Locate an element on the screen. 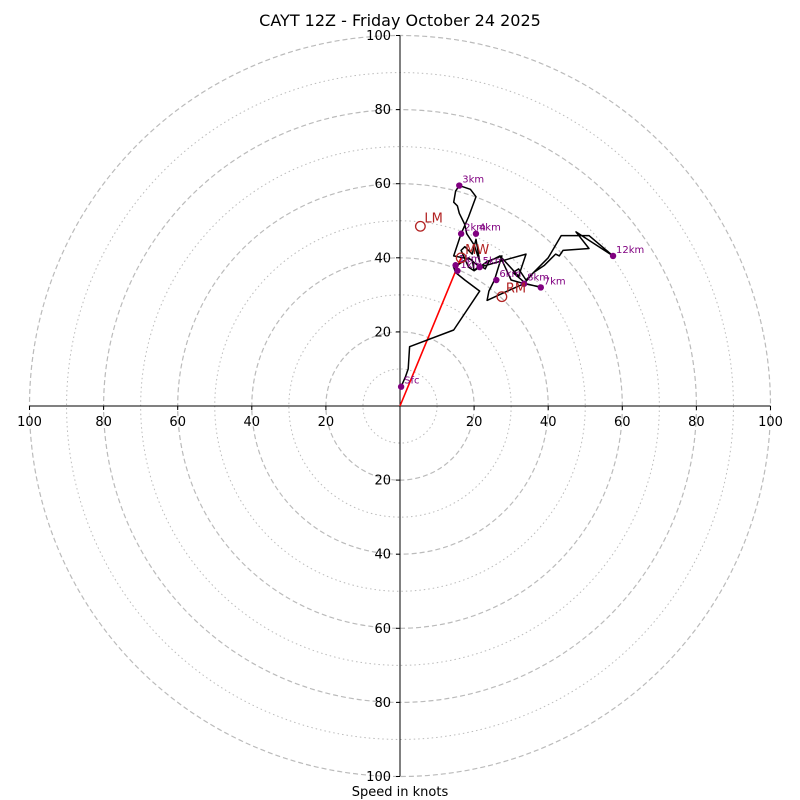 The image size is (800, 800). height-label: 5km is located at coordinates (494, 261).